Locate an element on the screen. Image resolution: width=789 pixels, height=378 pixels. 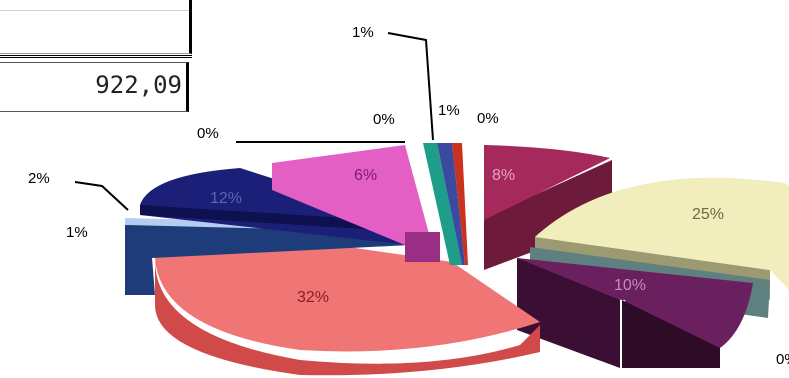
slice-label-10pct: 10% is located at coordinates (630, 285).